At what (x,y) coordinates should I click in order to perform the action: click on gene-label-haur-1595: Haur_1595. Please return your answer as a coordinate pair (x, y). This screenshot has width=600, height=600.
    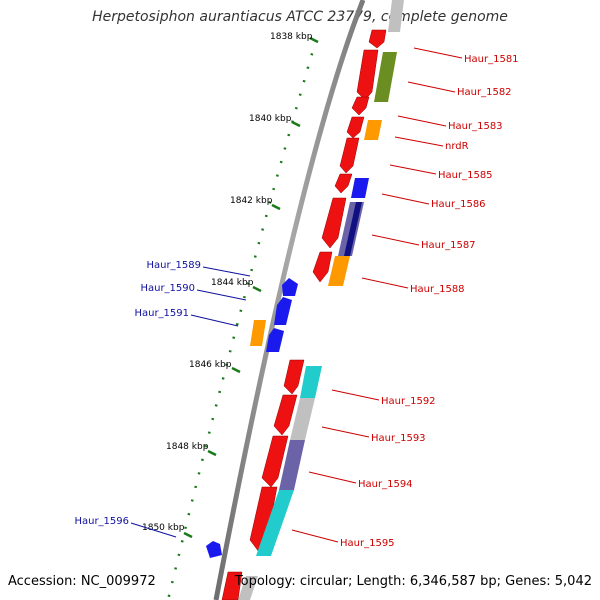
    Looking at the image, I should click on (367, 543).